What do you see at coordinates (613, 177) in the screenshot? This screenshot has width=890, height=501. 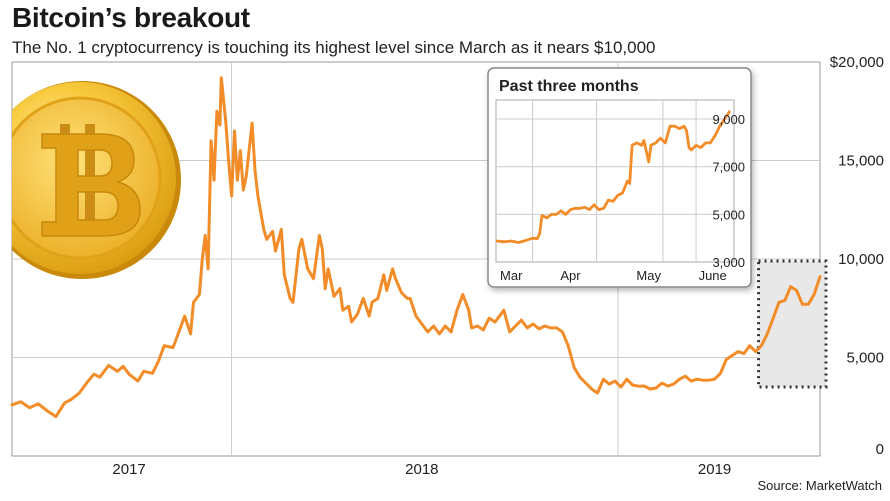 I see `inset-price-line` at bounding box center [613, 177].